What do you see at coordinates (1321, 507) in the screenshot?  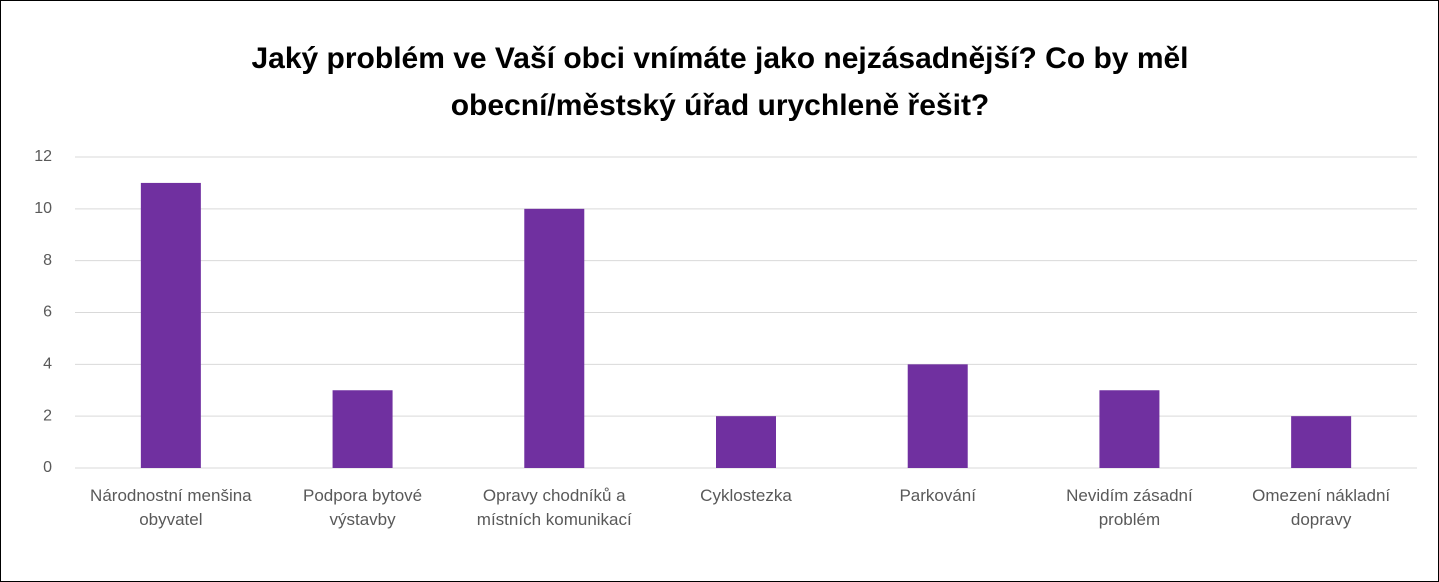 I see `x-tick-label: Omezení nákladní dopravy` at bounding box center [1321, 507].